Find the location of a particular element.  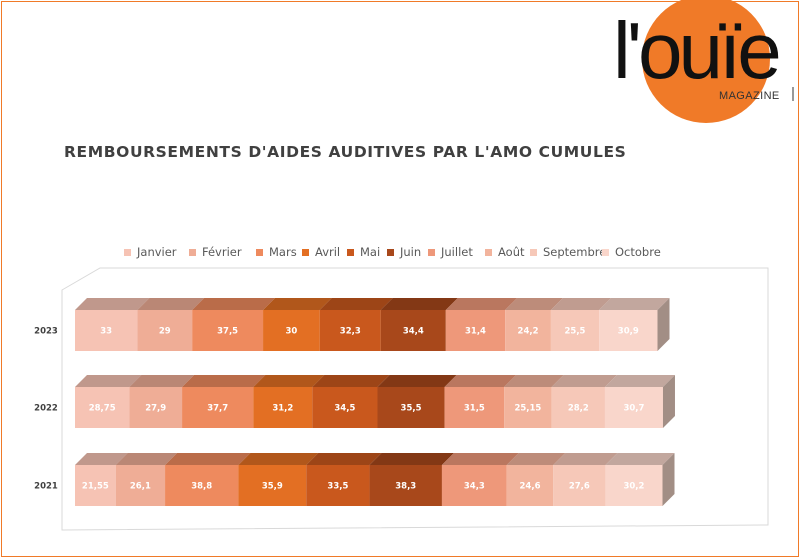

legend-label: Mars is located at coordinates (283, 252).